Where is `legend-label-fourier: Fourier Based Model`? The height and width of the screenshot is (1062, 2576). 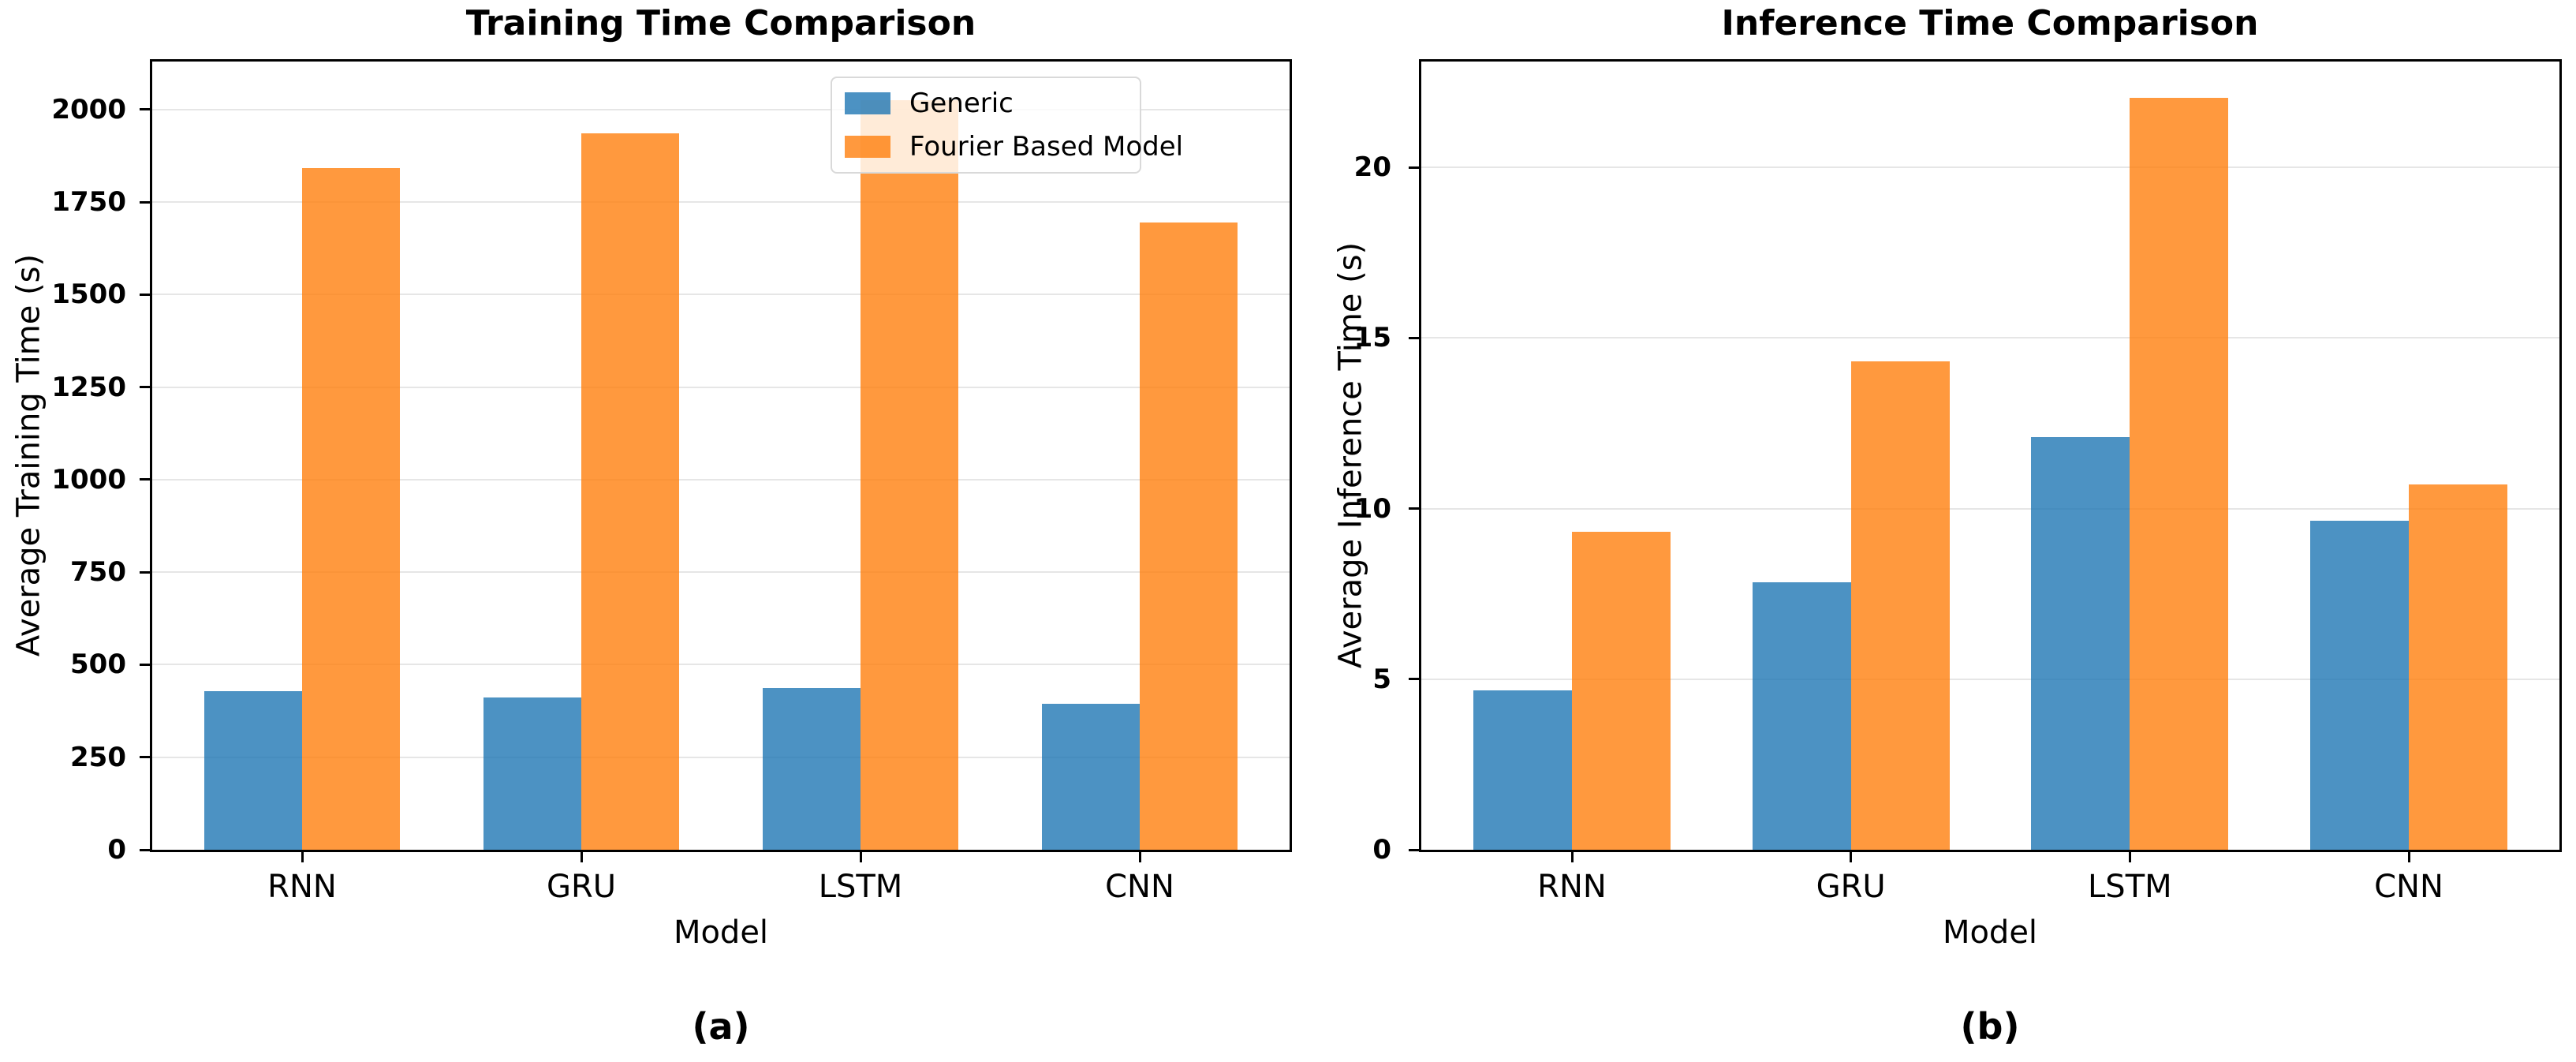
legend-label-fourier: Fourier Based Model is located at coordinates (1046, 147).